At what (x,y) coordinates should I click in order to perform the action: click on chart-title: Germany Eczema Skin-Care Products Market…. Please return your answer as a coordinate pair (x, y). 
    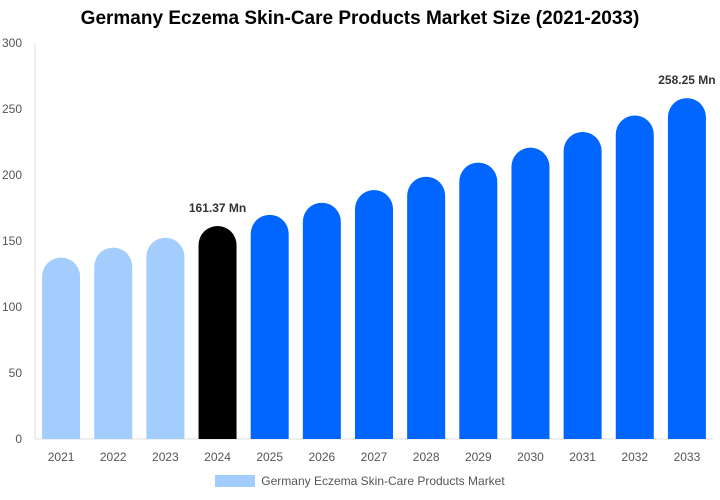
    Looking at the image, I should click on (360, 18).